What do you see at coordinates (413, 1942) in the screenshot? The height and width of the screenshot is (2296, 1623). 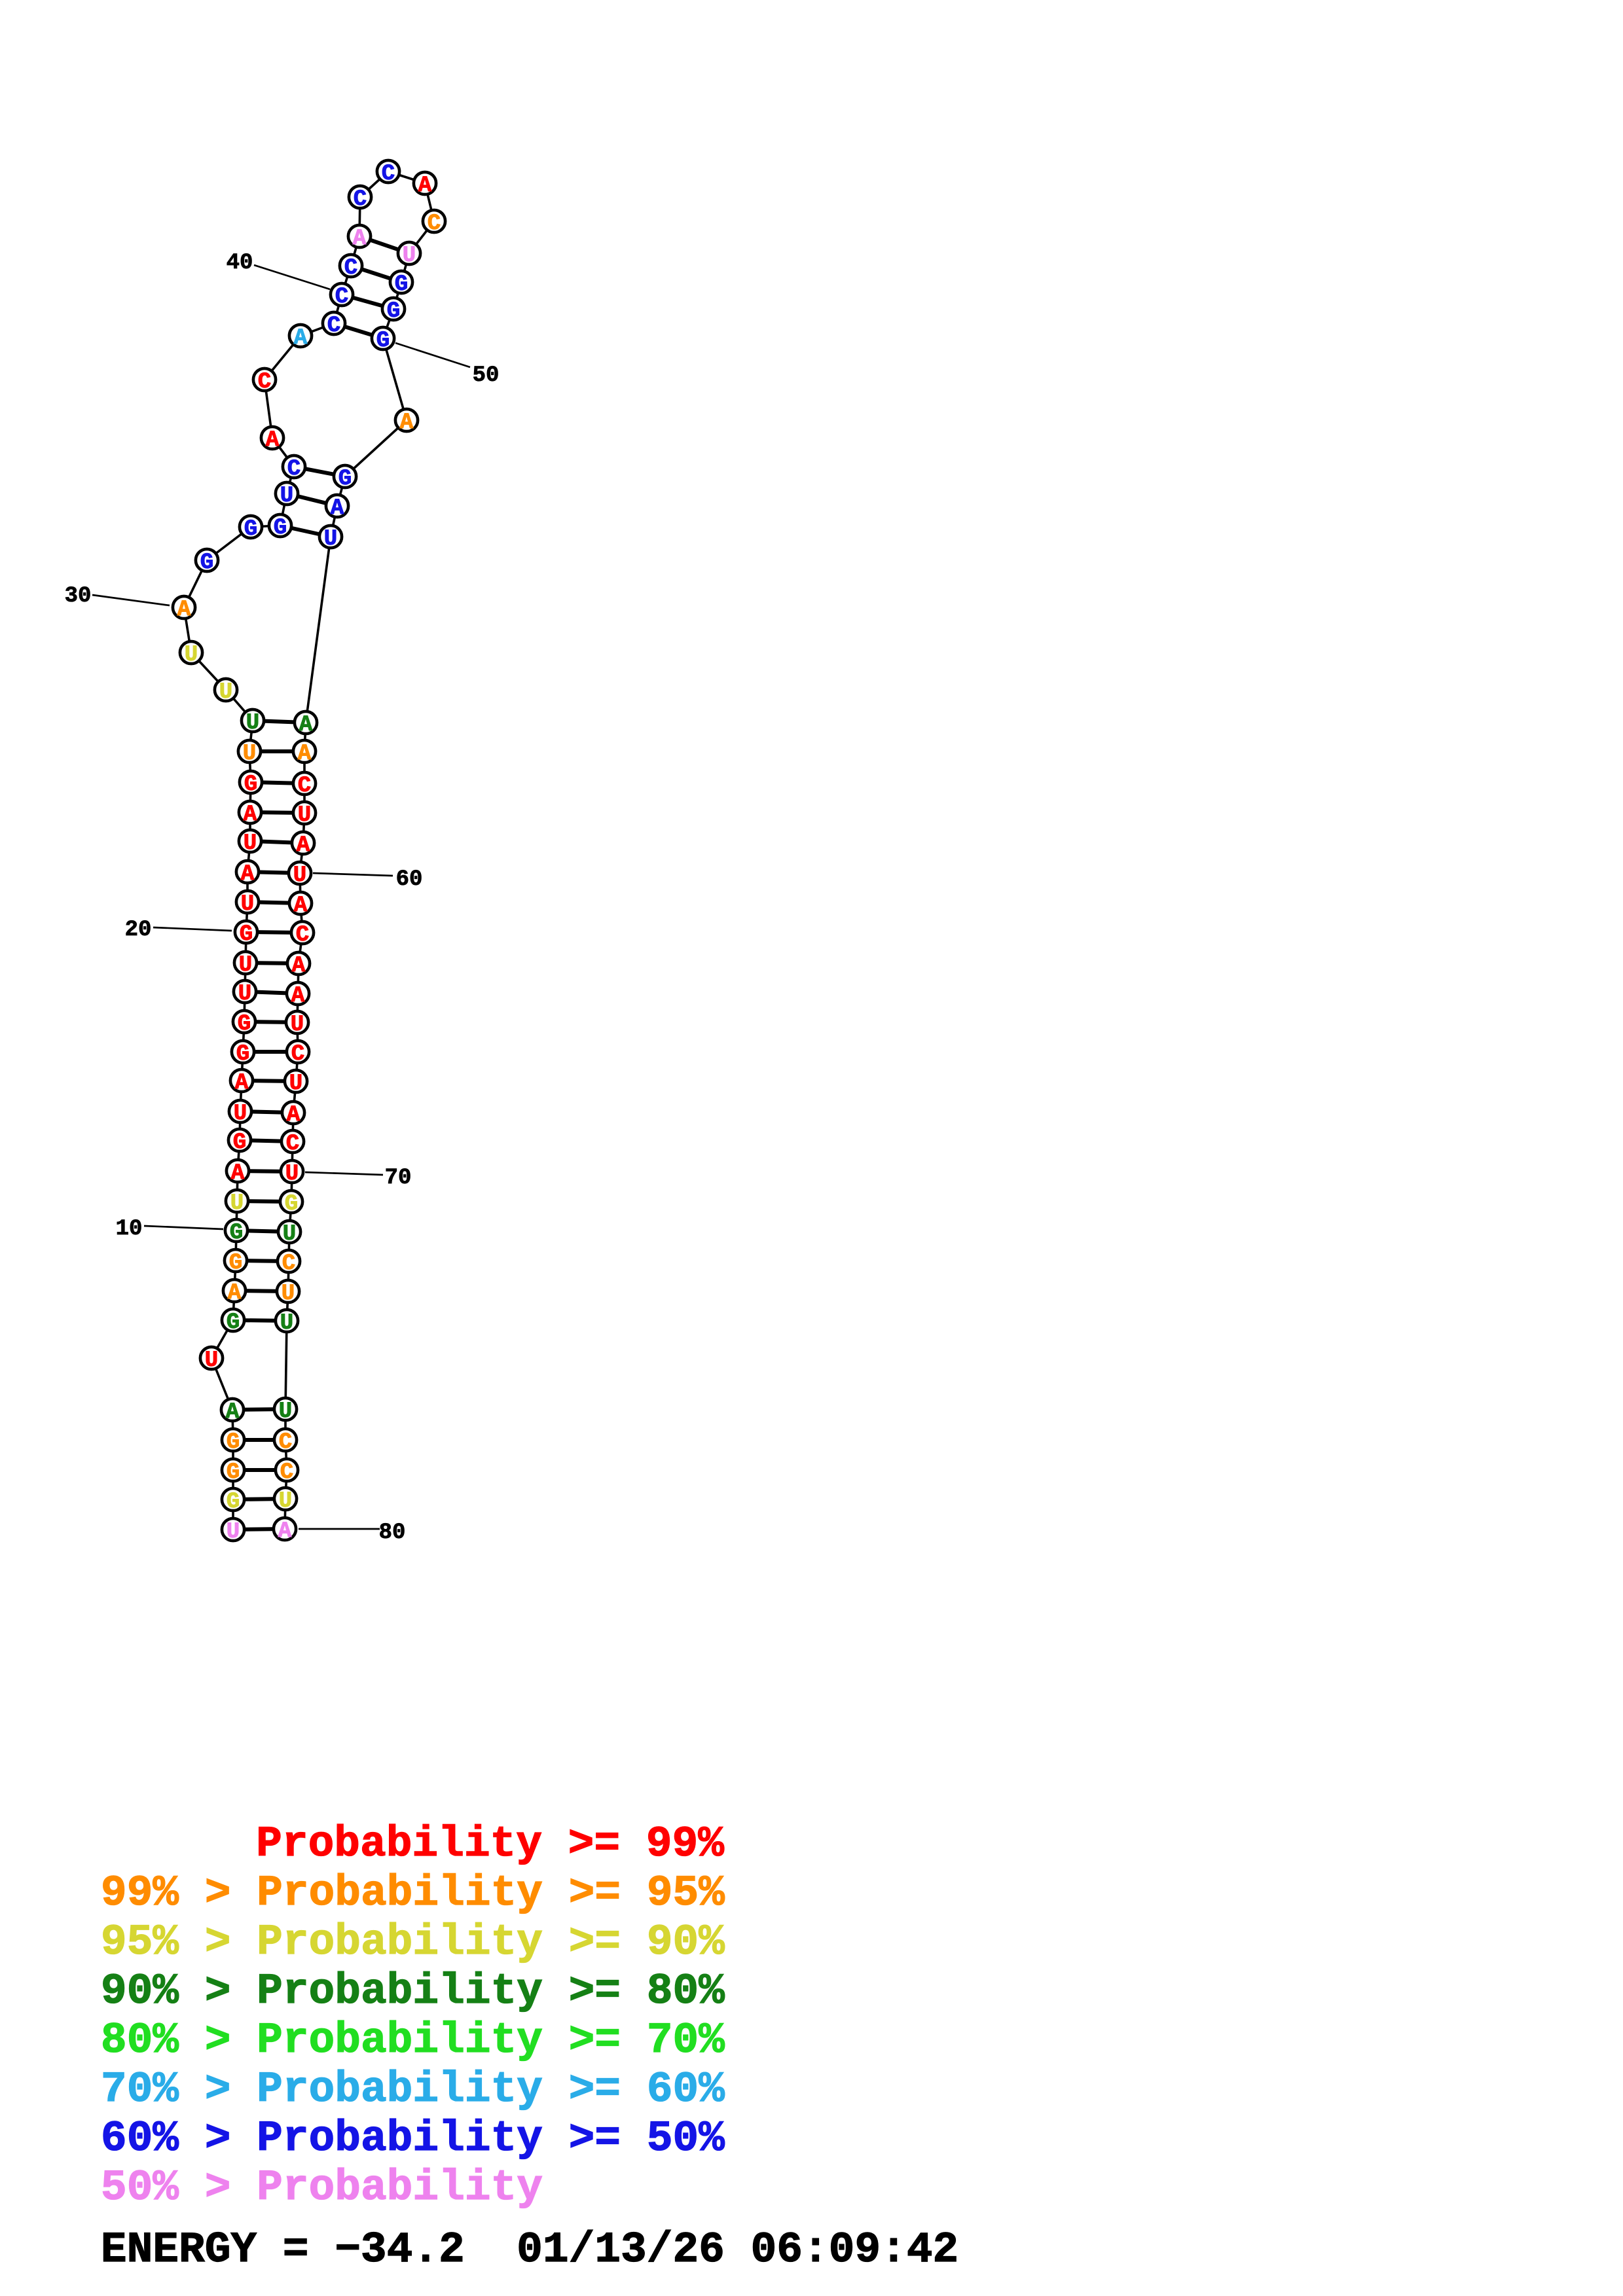 I see `svg-text: 95% > Probability >= 90%` at bounding box center [413, 1942].